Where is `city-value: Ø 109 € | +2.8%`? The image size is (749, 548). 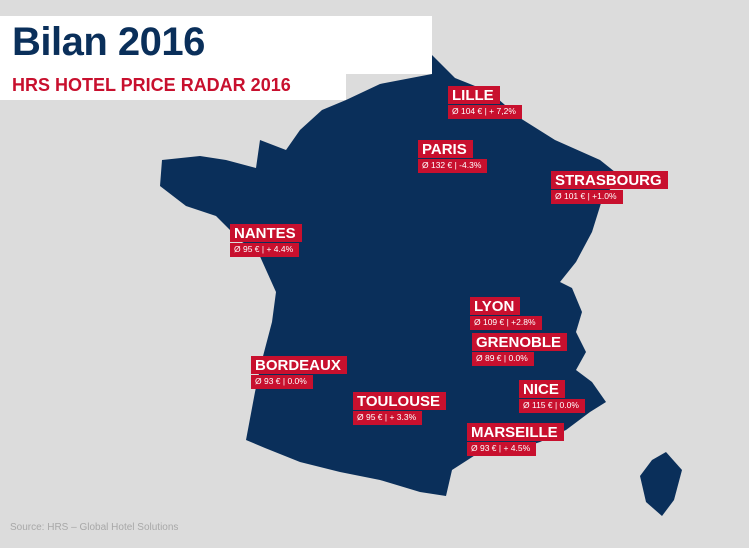
city-value: Ø 109 € | +2.8% is located at coordinates (506, 323).